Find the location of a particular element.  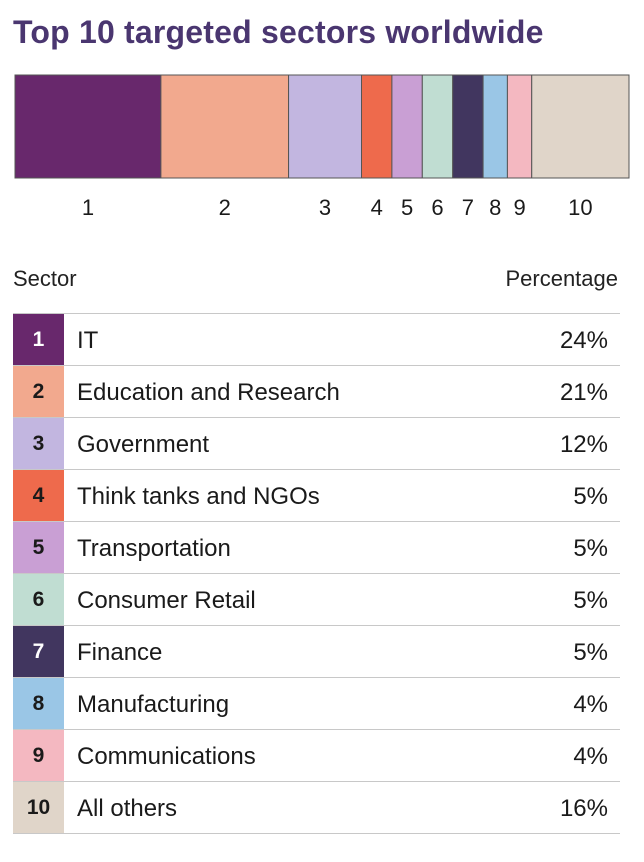

category-tick-label: 1 is located at coordinates (88, 207).